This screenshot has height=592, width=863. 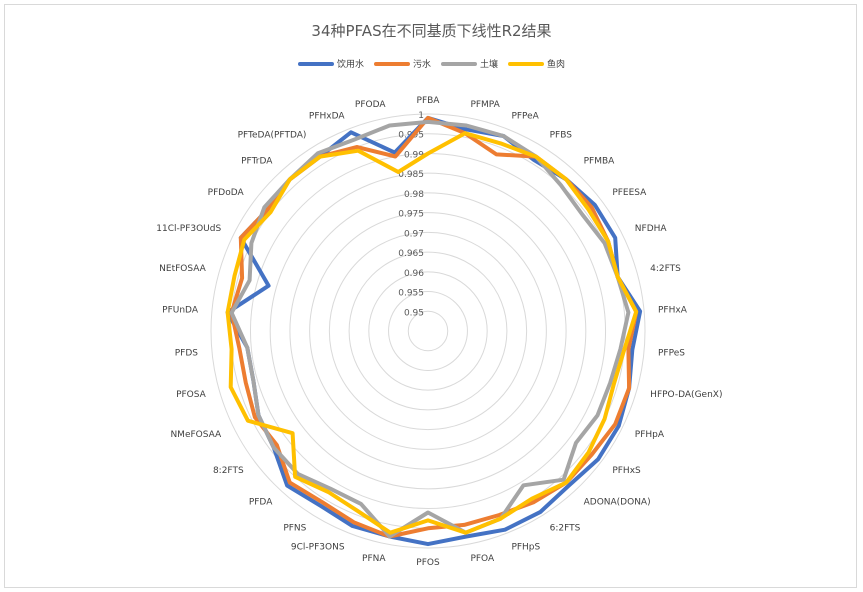 What do you see at coordinates (525, 547) in the screenshot?
I see `category-label: PFHpS` at bounding box center [525, 547].